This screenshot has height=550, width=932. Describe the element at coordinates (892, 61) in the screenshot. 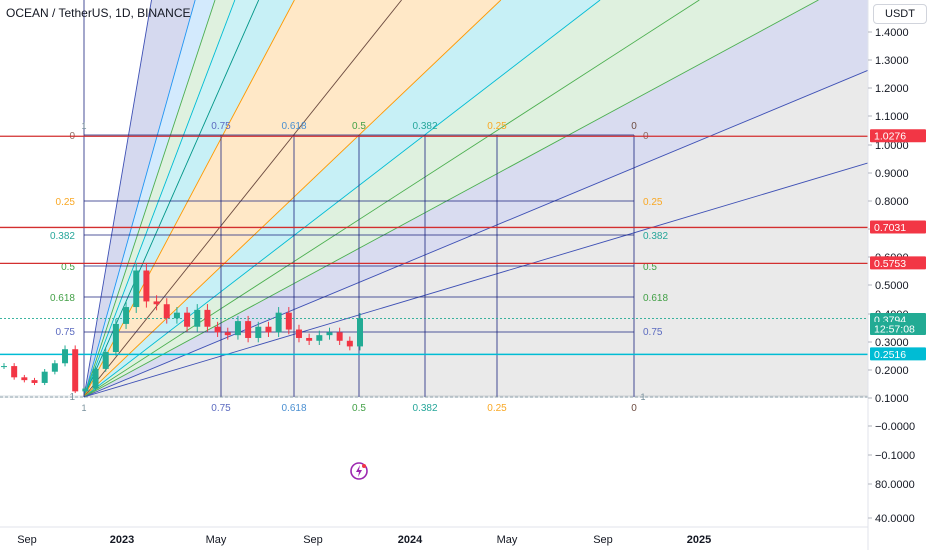

I see `price-tick-label: 1.3000` at that location.